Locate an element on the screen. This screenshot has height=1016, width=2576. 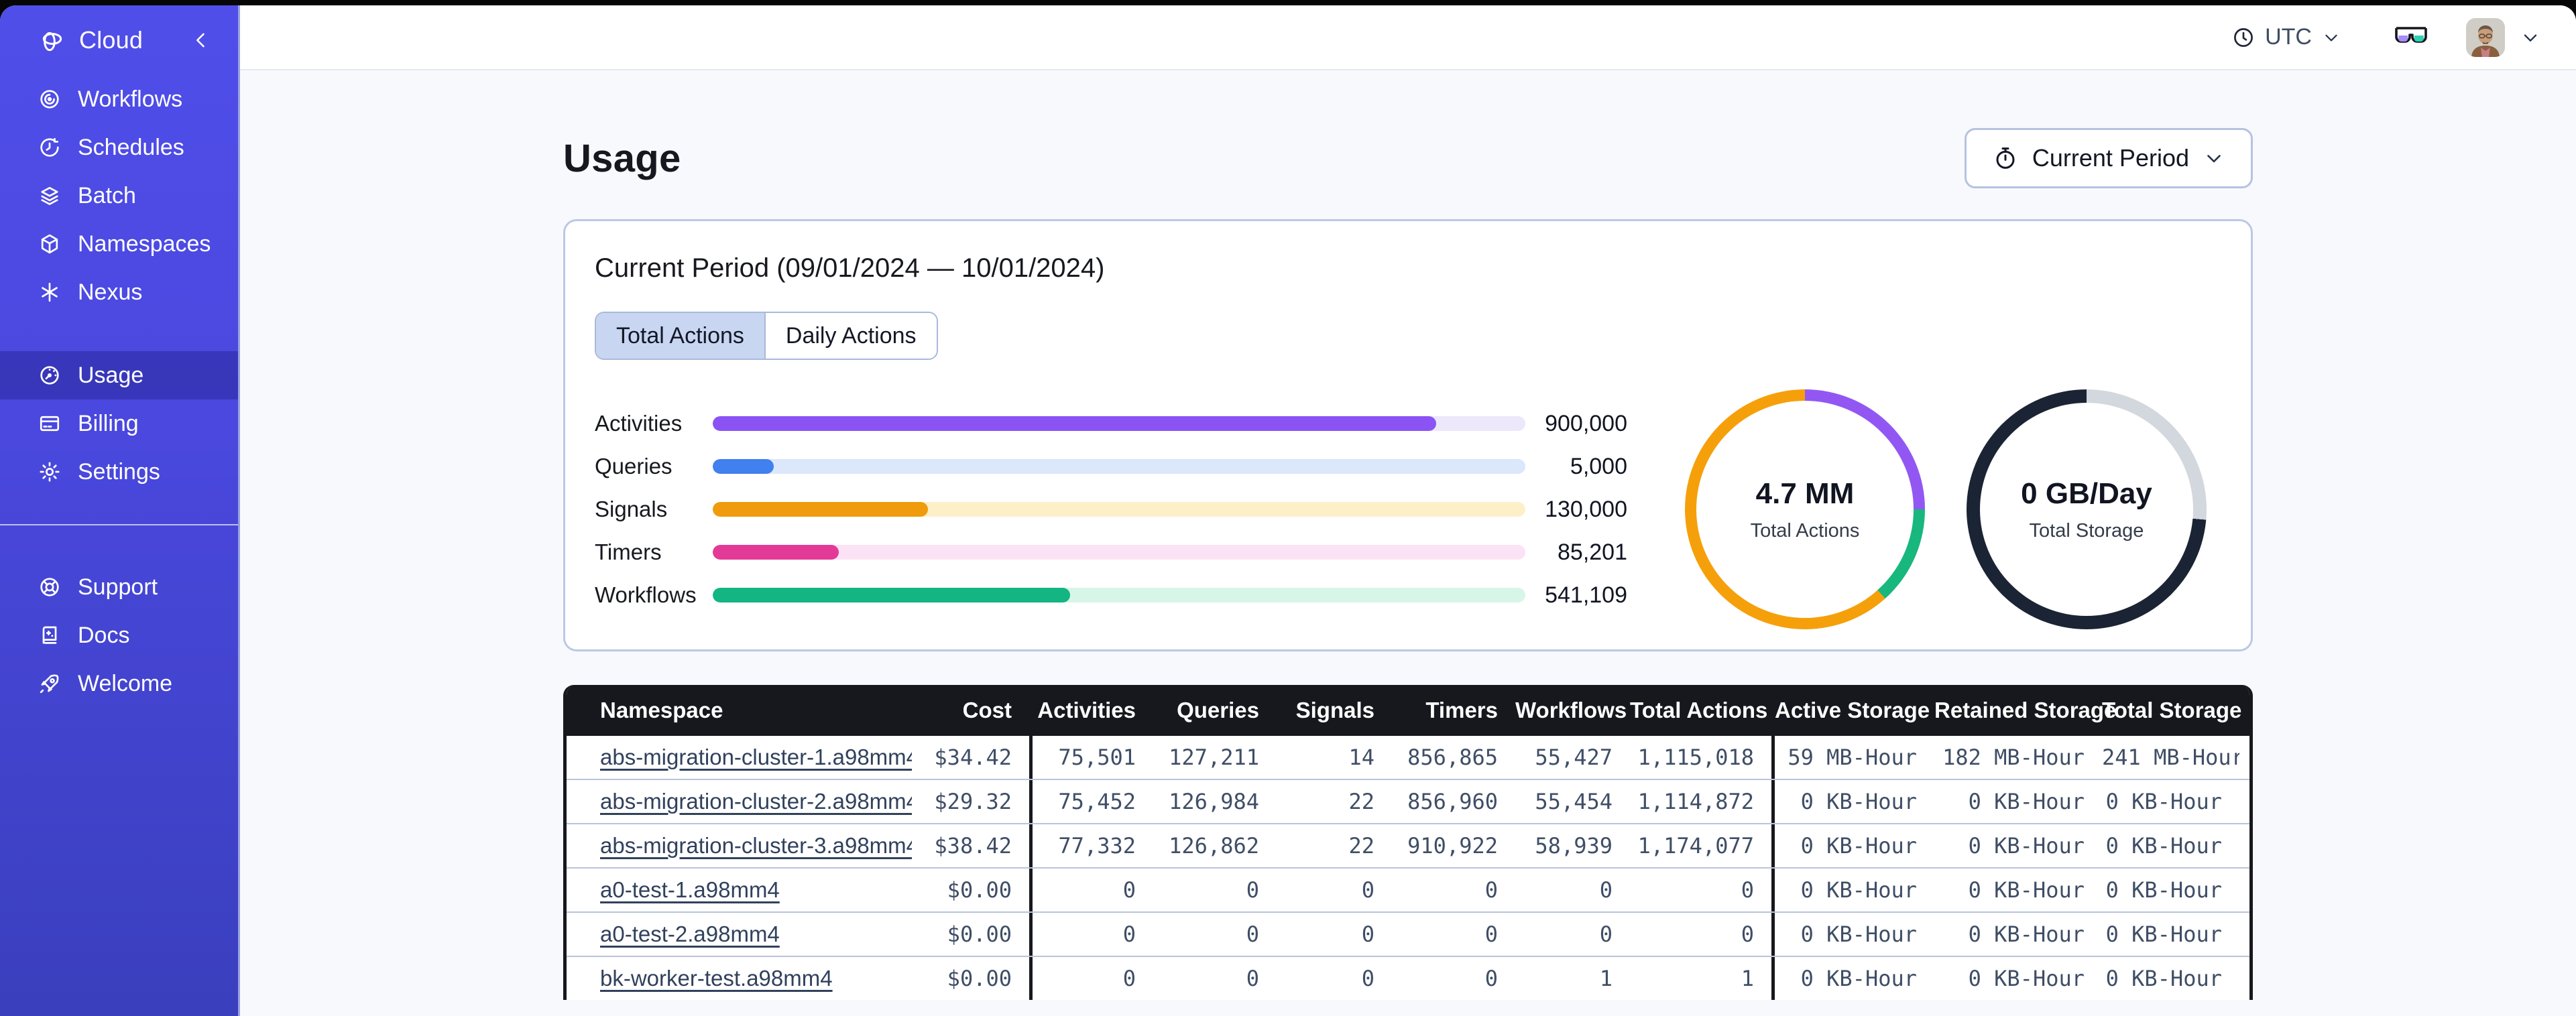
donut-center-caption: Total Storage is located at coordinates (2086, 530).